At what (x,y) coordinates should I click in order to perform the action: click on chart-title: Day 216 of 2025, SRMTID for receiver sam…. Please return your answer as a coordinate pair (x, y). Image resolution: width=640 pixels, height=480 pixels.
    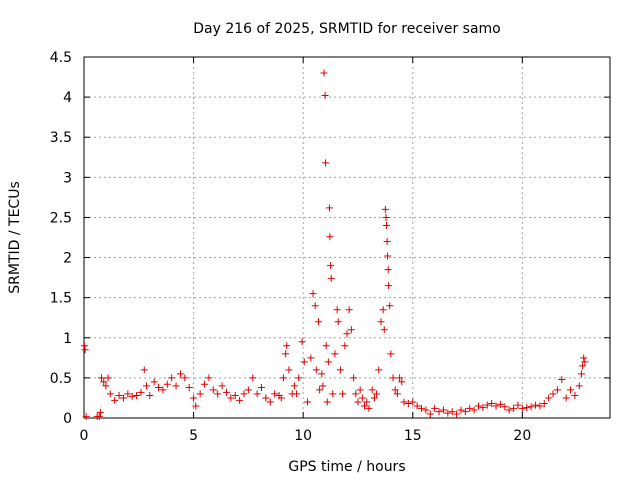
    Looking at the image, I should click on (347, 29).